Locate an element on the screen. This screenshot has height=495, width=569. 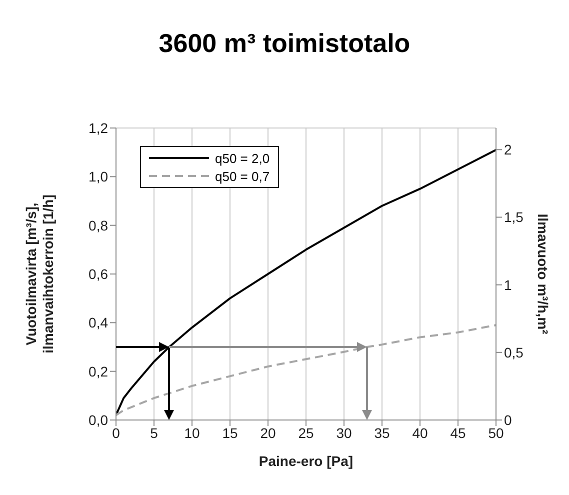
y-tick-label: 0,4 is located at coordinates (98, 322).